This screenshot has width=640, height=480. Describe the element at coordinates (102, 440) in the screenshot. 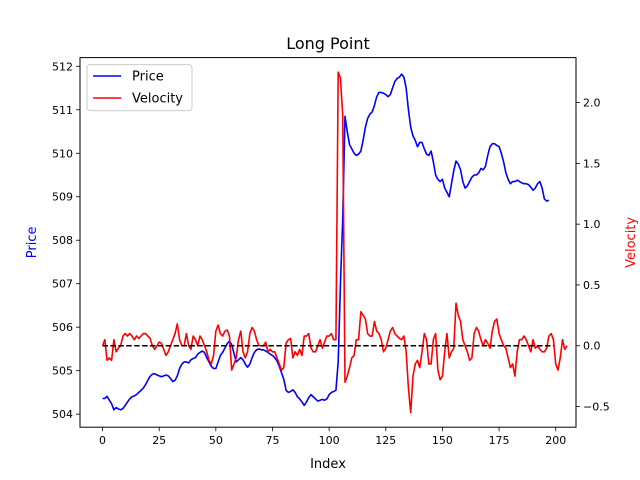

I see `x-tick-label: 0` at that location.